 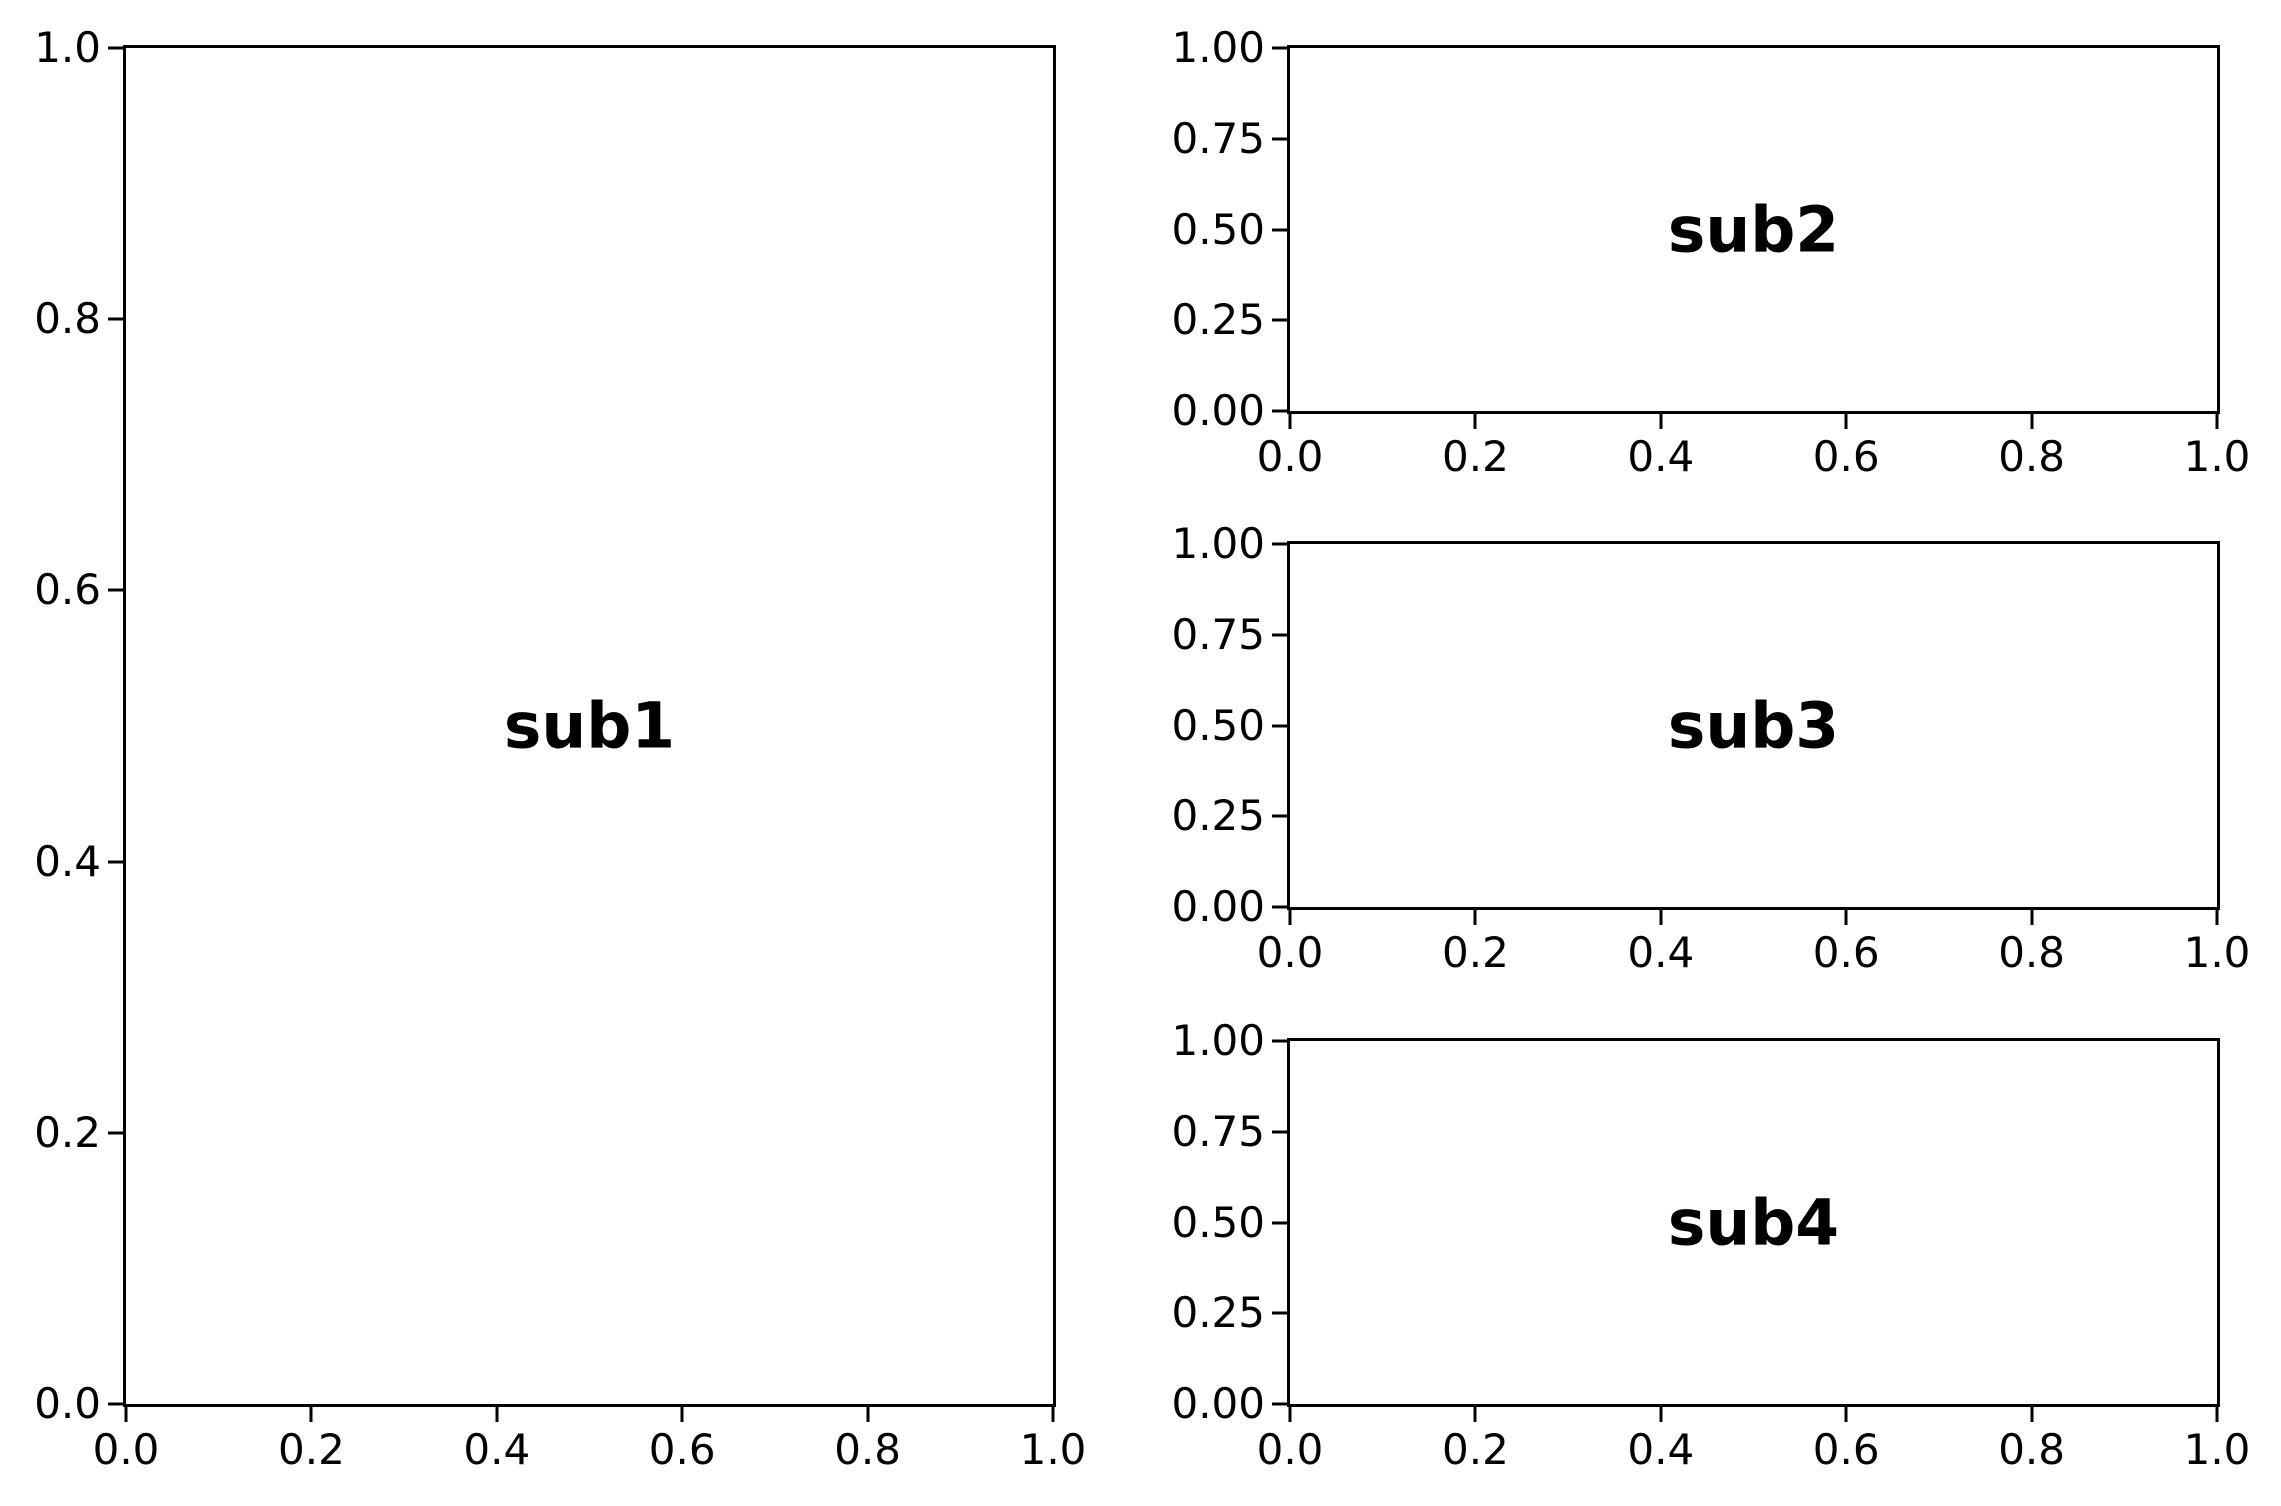 I want to click on y-tick-label: 0.2, so click(x=67, y=1132).